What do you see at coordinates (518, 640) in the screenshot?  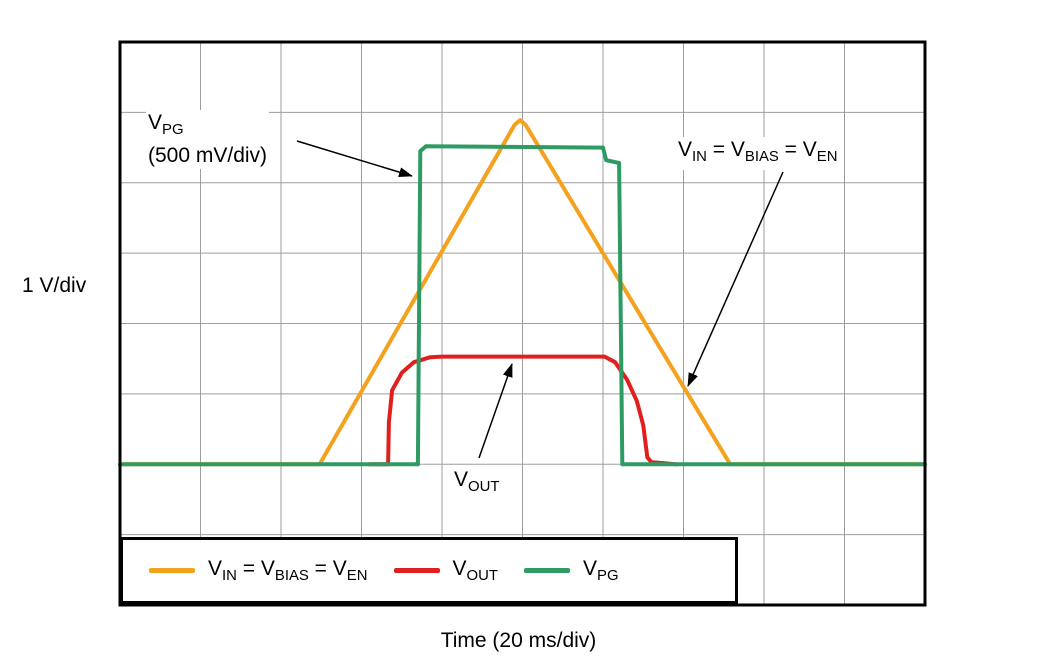 I see `x-axis-label: Time (20 ms/div)` at bounding box center [518, 640].